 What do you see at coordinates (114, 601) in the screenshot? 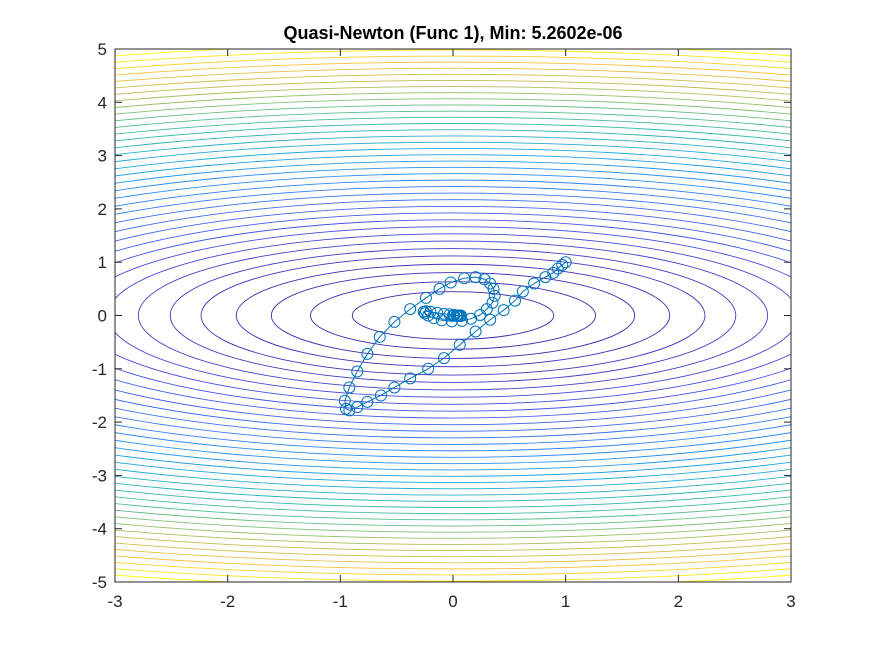
I see `x-tick-label: -3` at bounding box center [114, 601].